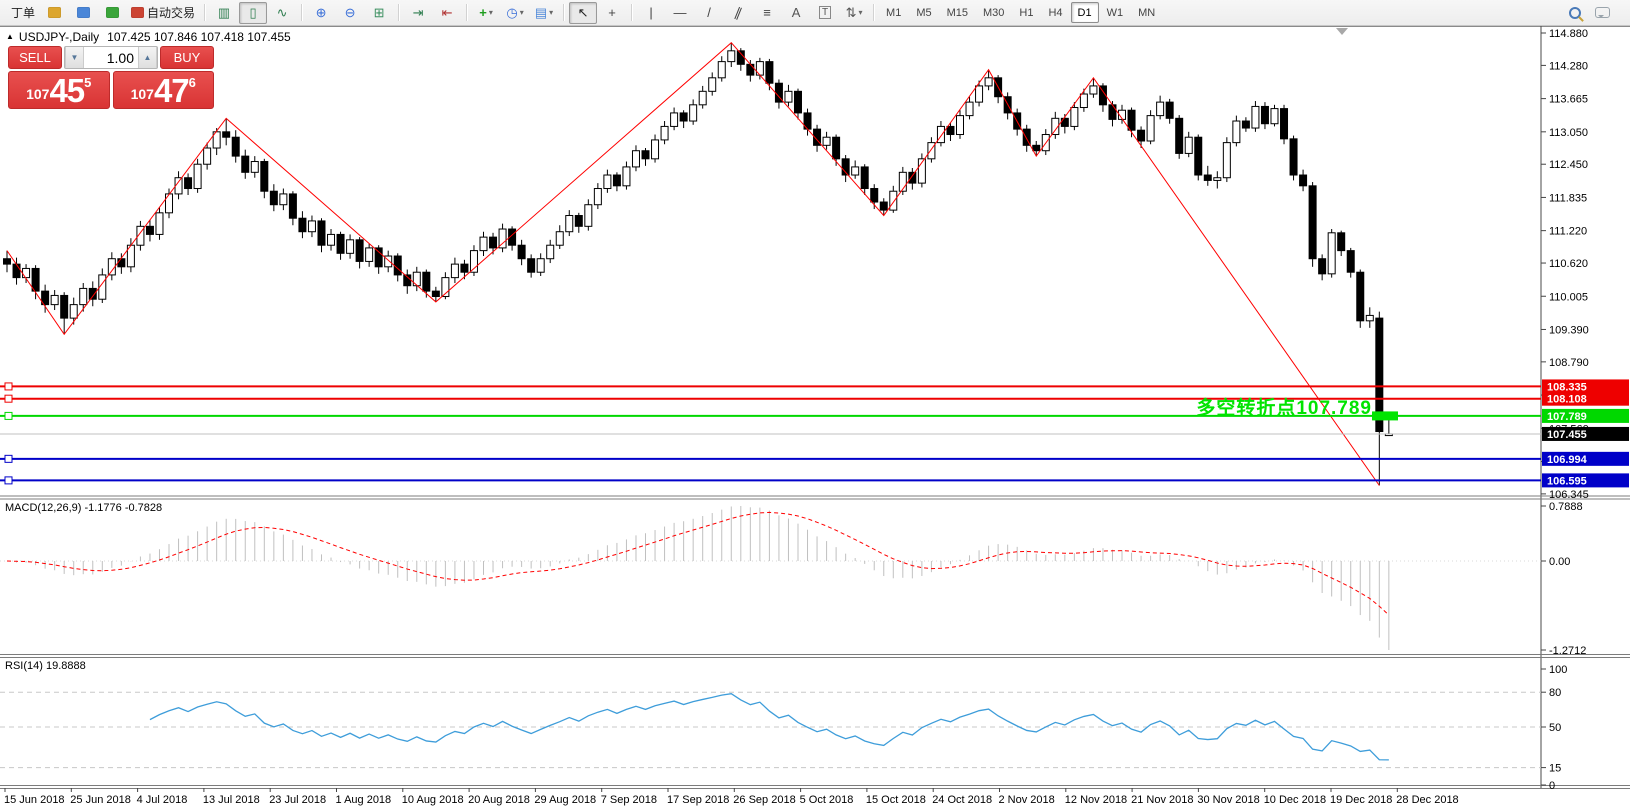  I want to click on line-chart-button: ∿, so click(282, 13).